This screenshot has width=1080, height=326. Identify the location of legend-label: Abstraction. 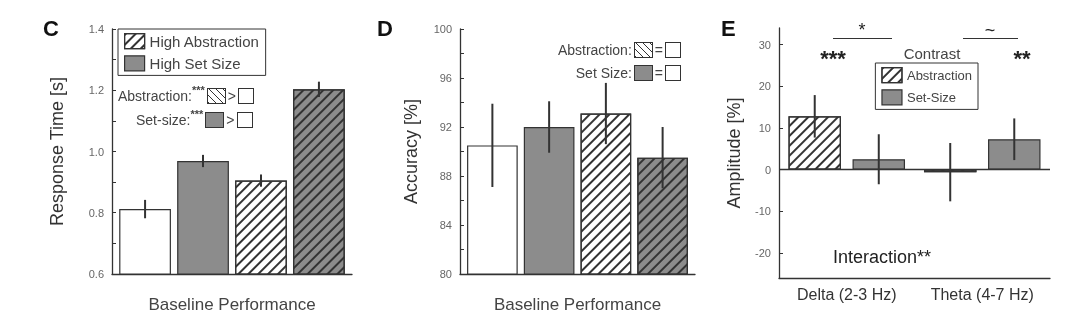
(939, 75).